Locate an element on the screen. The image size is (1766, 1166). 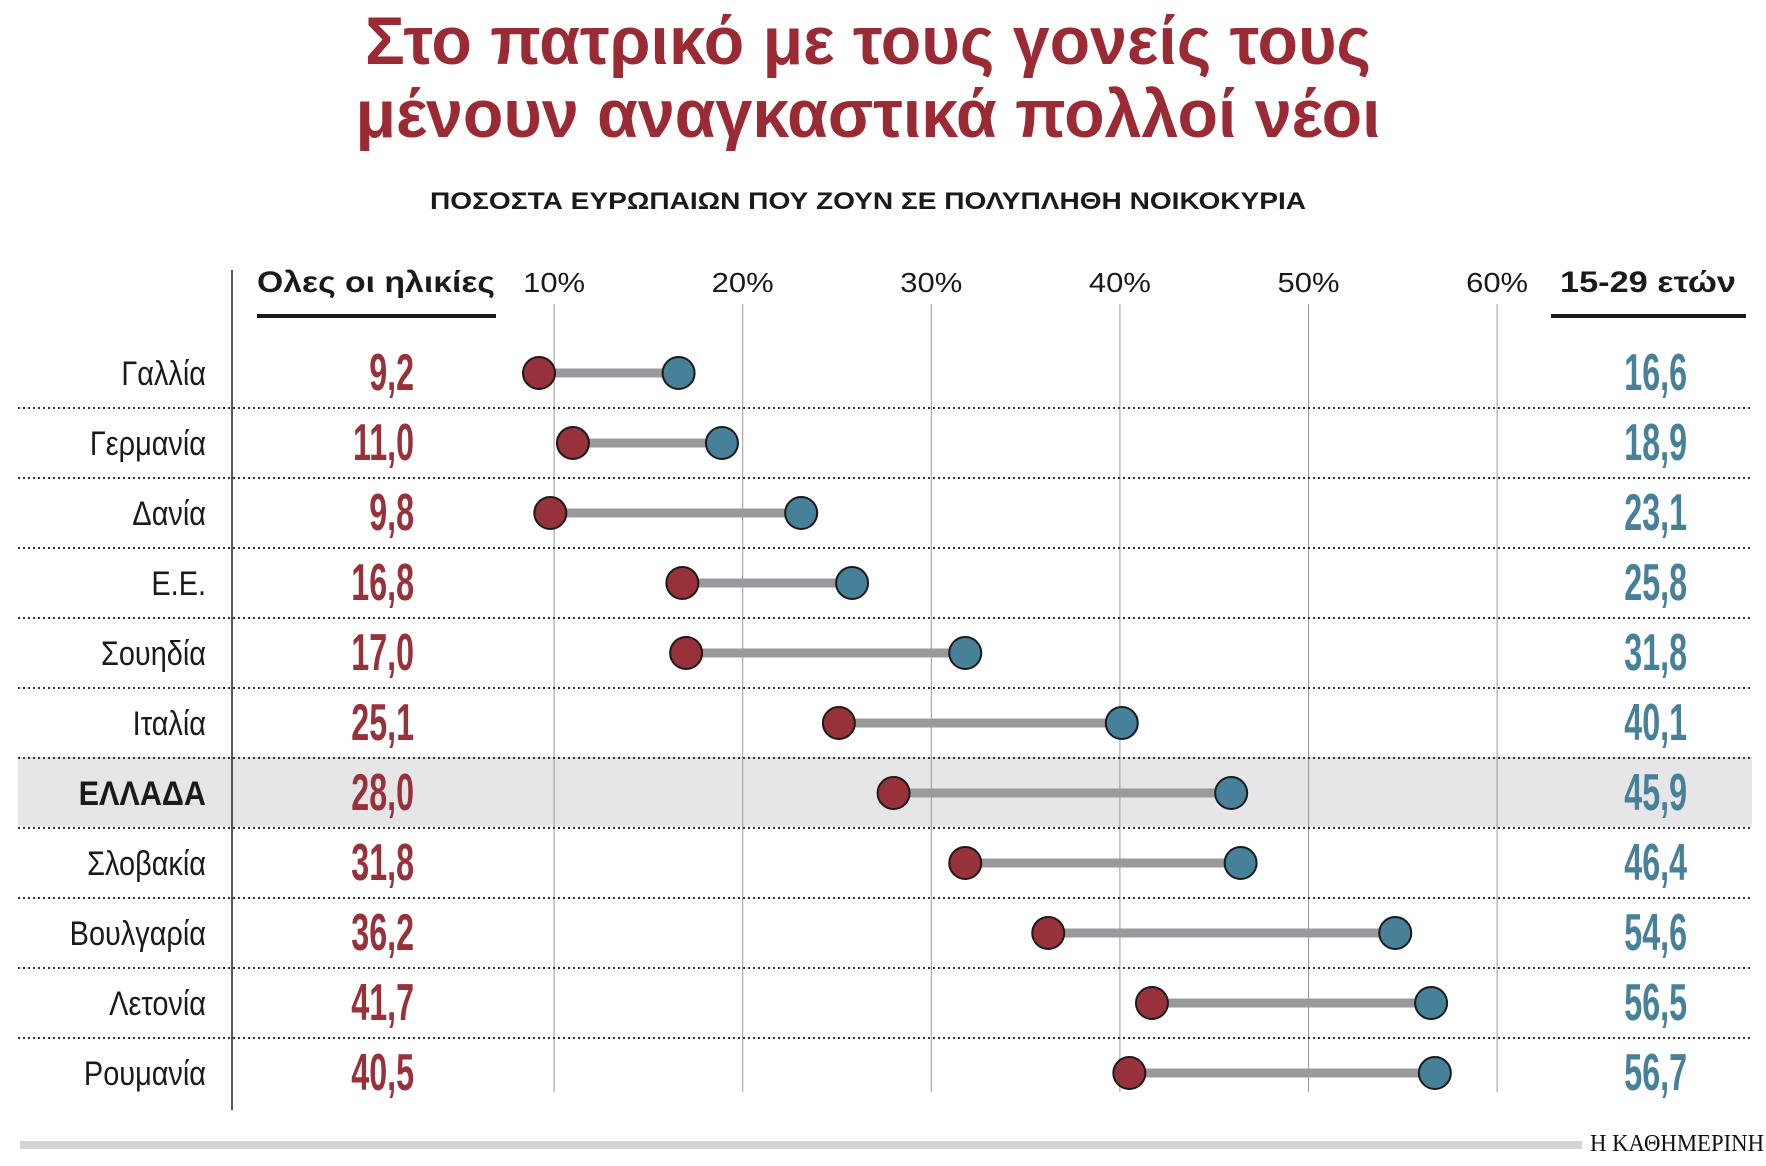
x-tick-label: 10% is located at coordinates (554, 282).